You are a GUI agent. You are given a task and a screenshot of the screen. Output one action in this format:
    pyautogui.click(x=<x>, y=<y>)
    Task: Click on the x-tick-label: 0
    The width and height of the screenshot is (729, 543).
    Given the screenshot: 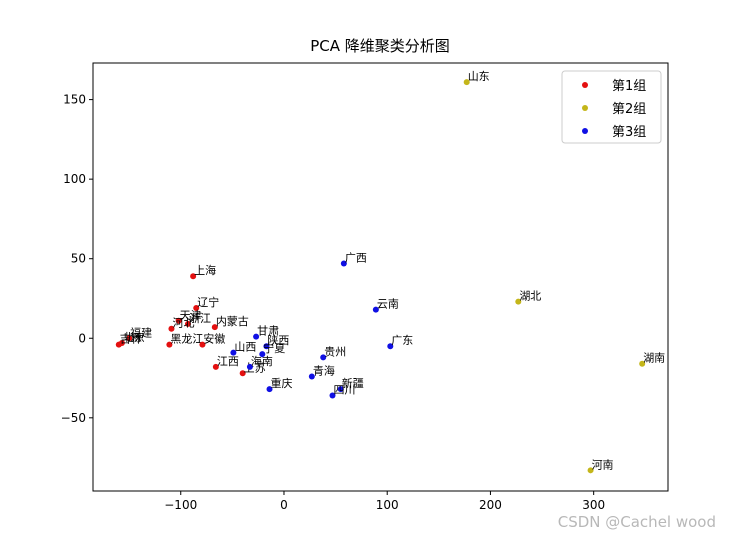 What is the action you would take?
    pyautogui.click(x=284, y=505)
    